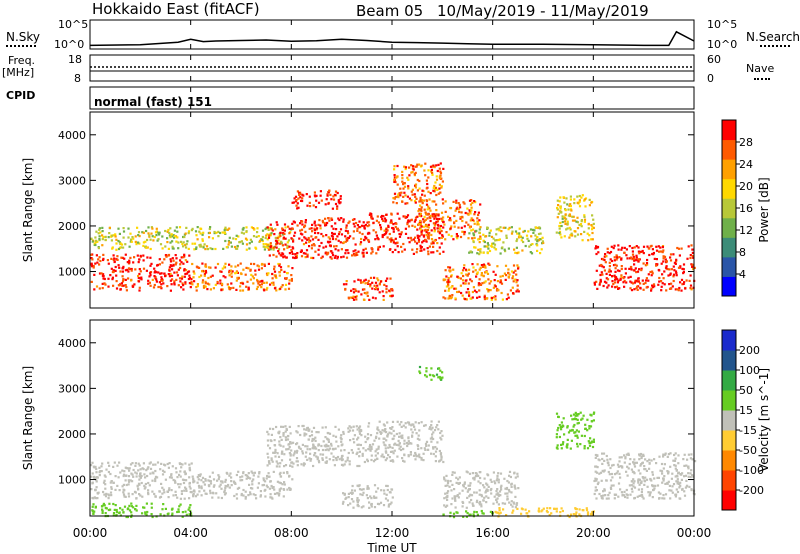 The height and width of the screenshot is (554, 800). I want to click on colorbar-swatch, so click(729, 130).